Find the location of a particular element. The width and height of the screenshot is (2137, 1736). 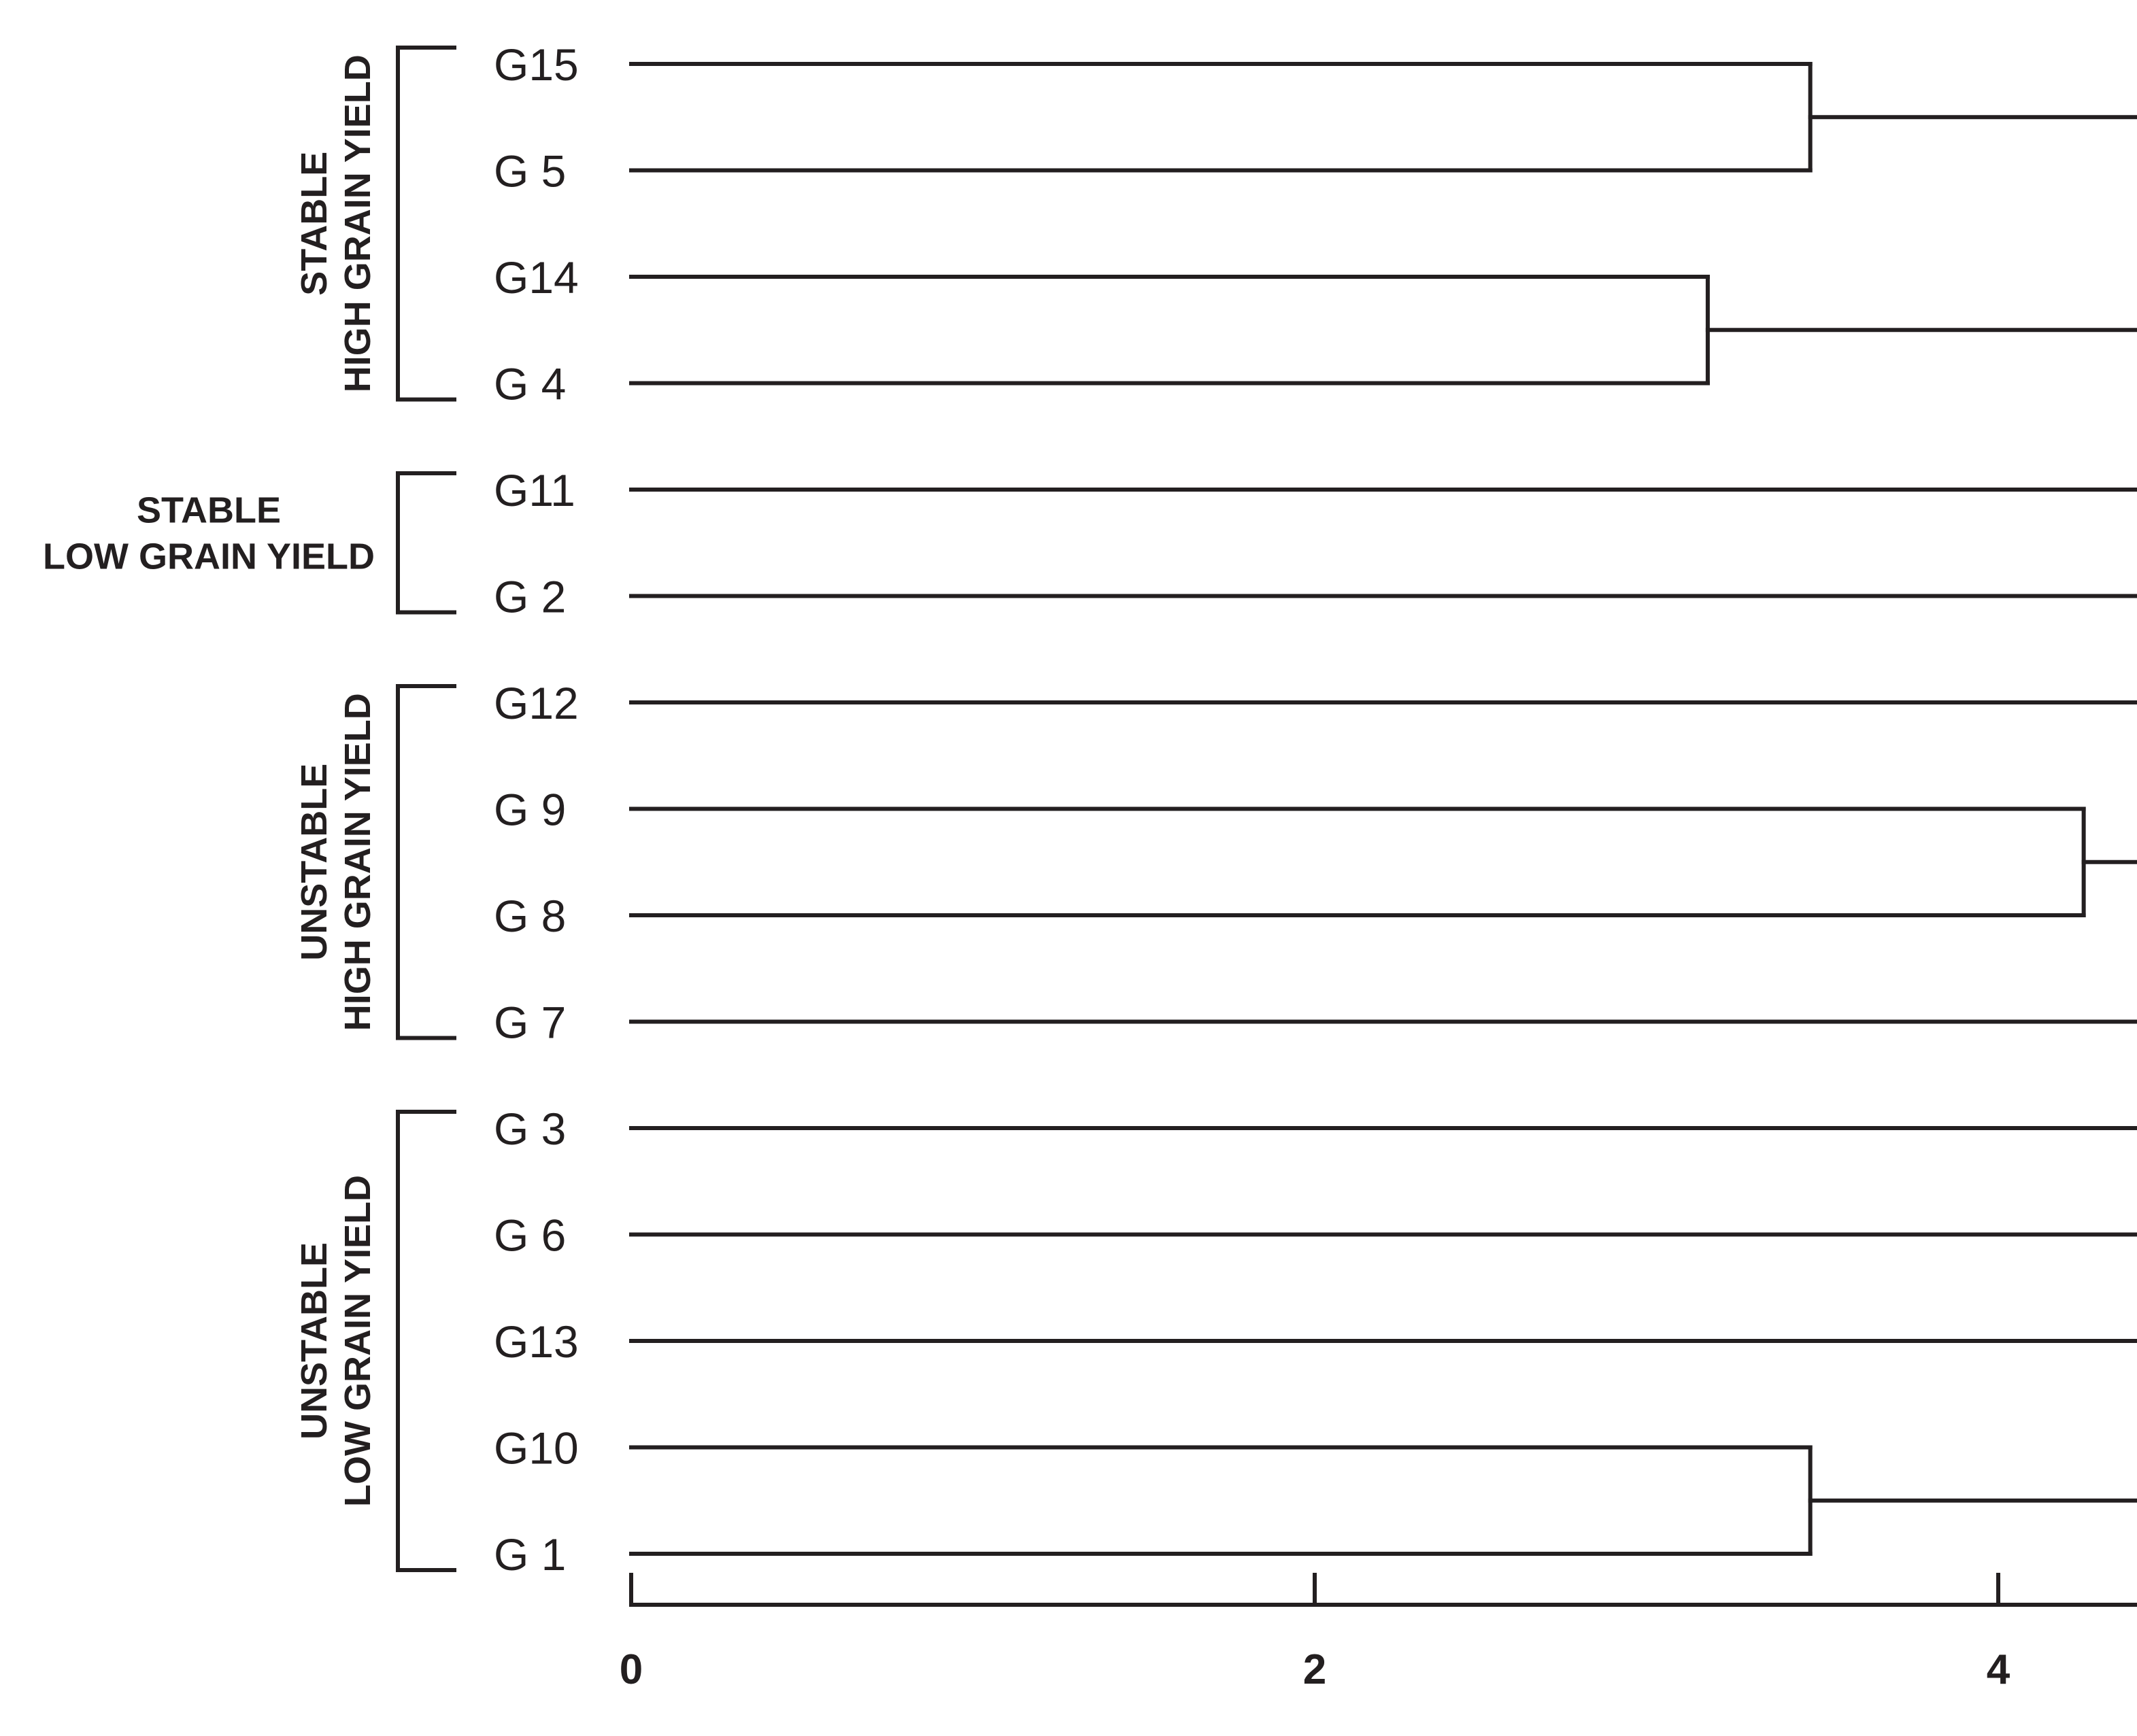

merge-link-m9 is located at coordinates (1383, 942).